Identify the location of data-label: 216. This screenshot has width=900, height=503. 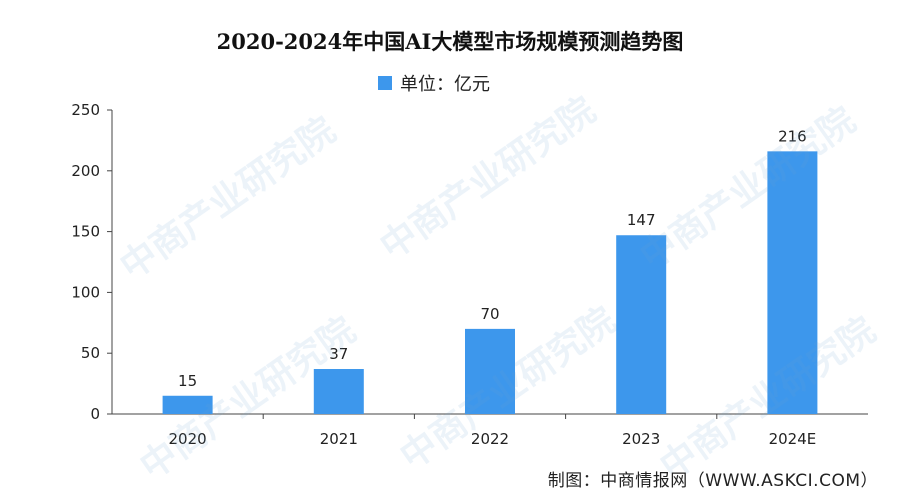
(792, 136).